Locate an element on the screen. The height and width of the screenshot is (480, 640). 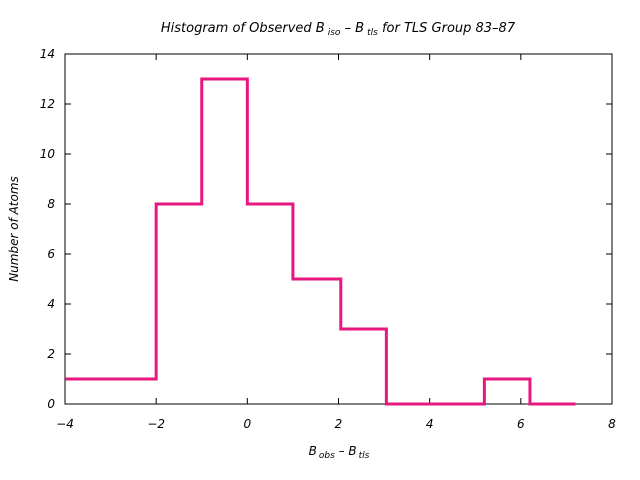
y-tick-label: 10 is located at coordinates (48, 154).